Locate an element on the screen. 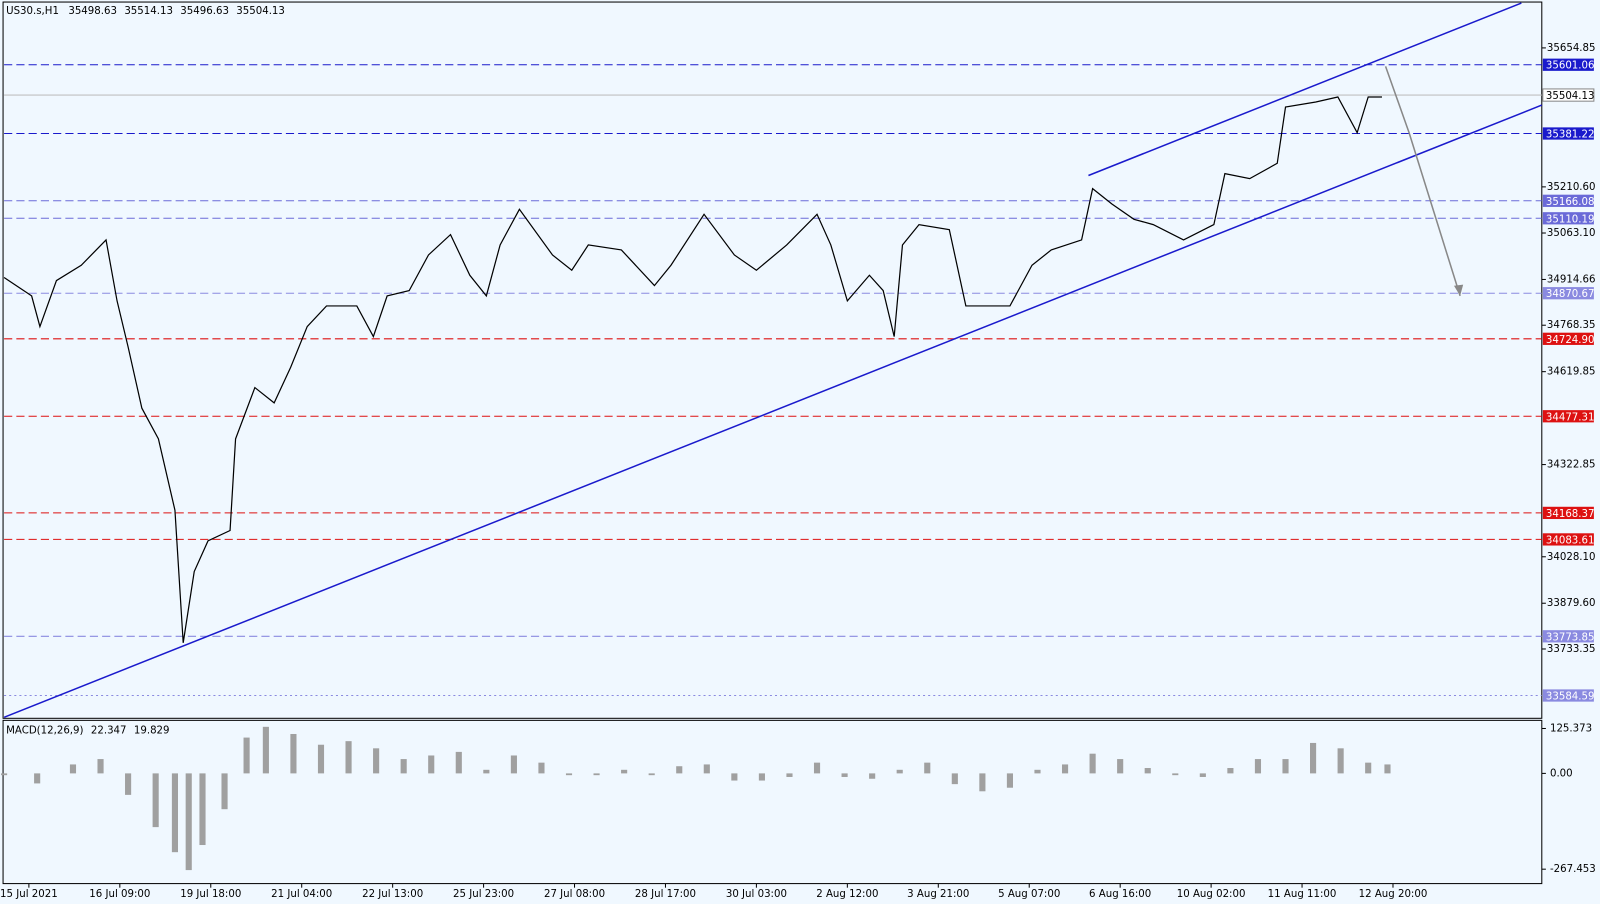 Image resolution: width=1600 pixels, height=904 pixels. low: 35496.63 is located at coordinates (204, 11).